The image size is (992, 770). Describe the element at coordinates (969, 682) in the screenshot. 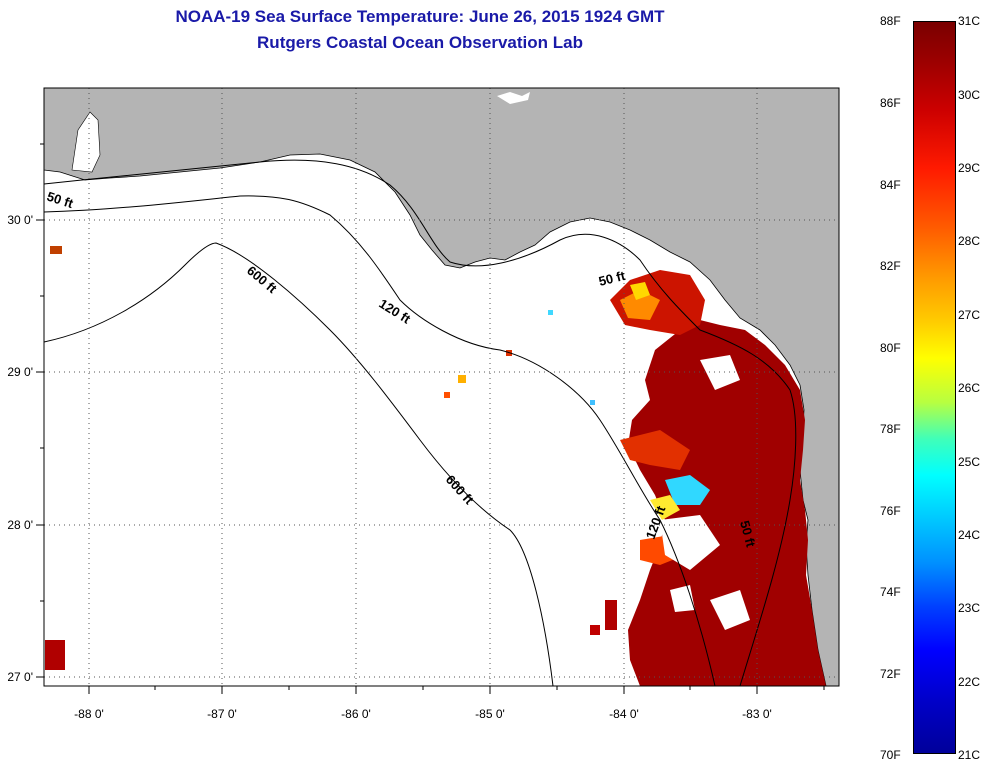

I see `colorbar-c-22: 22C` at that location.